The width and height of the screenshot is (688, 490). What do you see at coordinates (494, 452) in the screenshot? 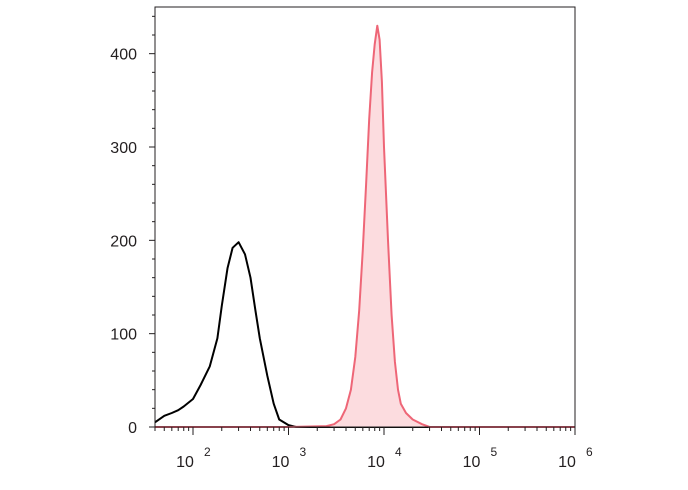
I see `x-tick-exponent: 5` at bounding box center [494, 452].